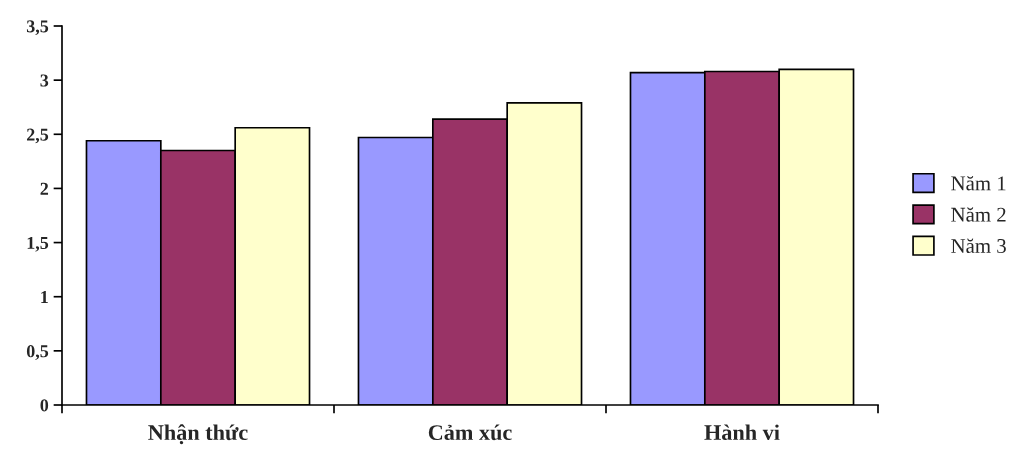 The height and width of the screenshot is (461, 1013). I want to click on y-tick-label: 1, so click(44, 297).